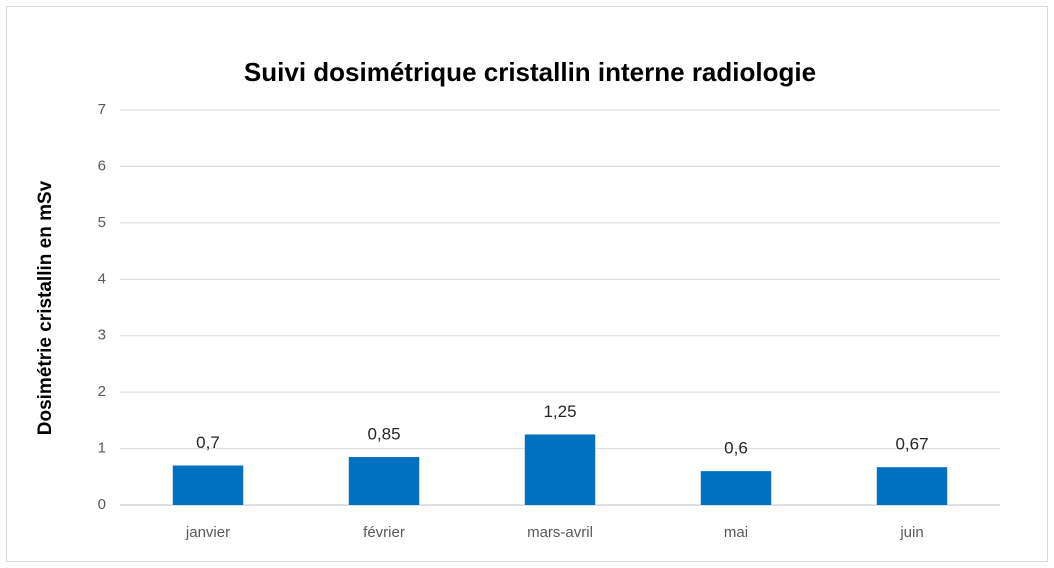 The width and height of the screenshot is (1054, 568). I want to click on data-label: 0,7, so click(208, 442).